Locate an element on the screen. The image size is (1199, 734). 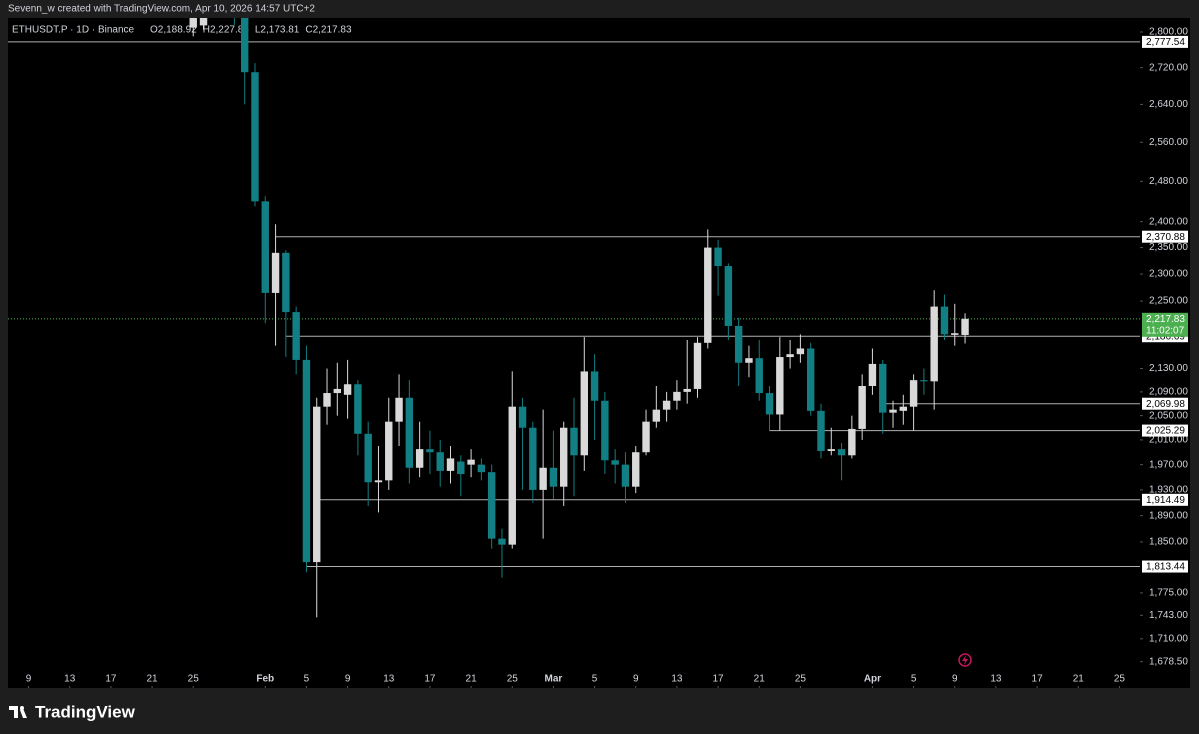
ohlc-label: O2,188.92 is located at coordinates (173, 30).